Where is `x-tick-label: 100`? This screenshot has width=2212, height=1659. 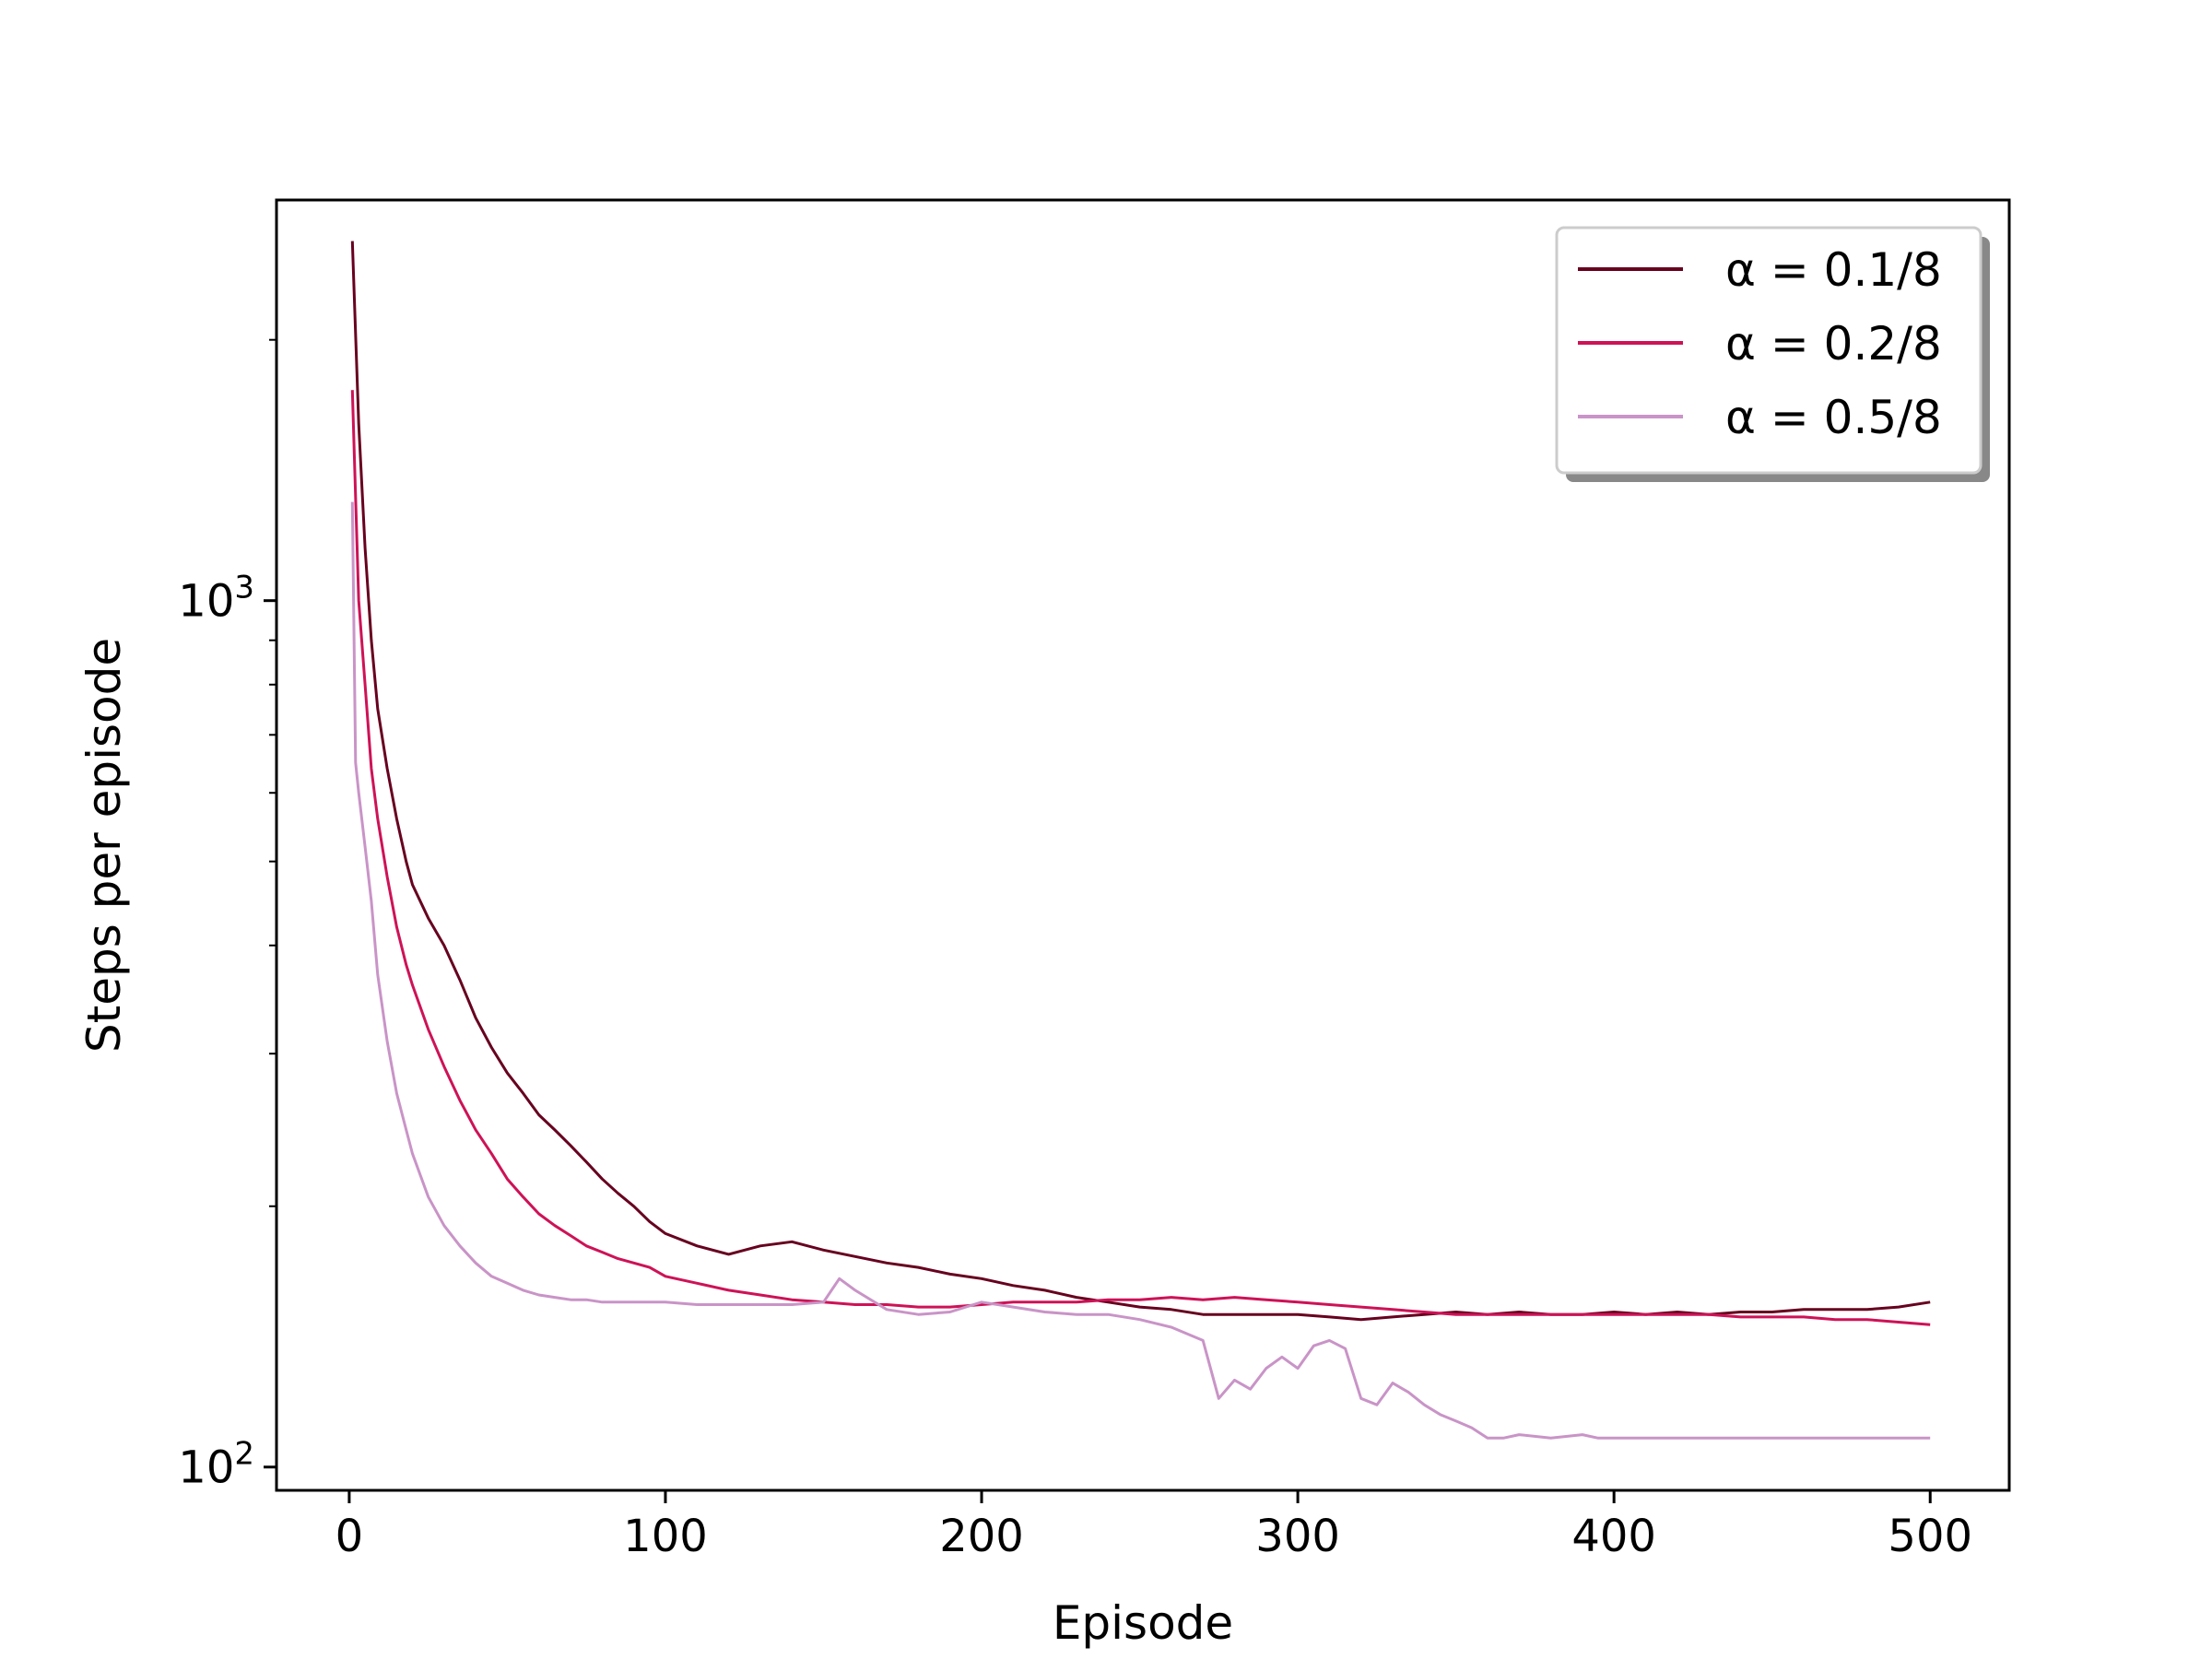 x-tick-label: 100 is located at coordinates (665, 1536).